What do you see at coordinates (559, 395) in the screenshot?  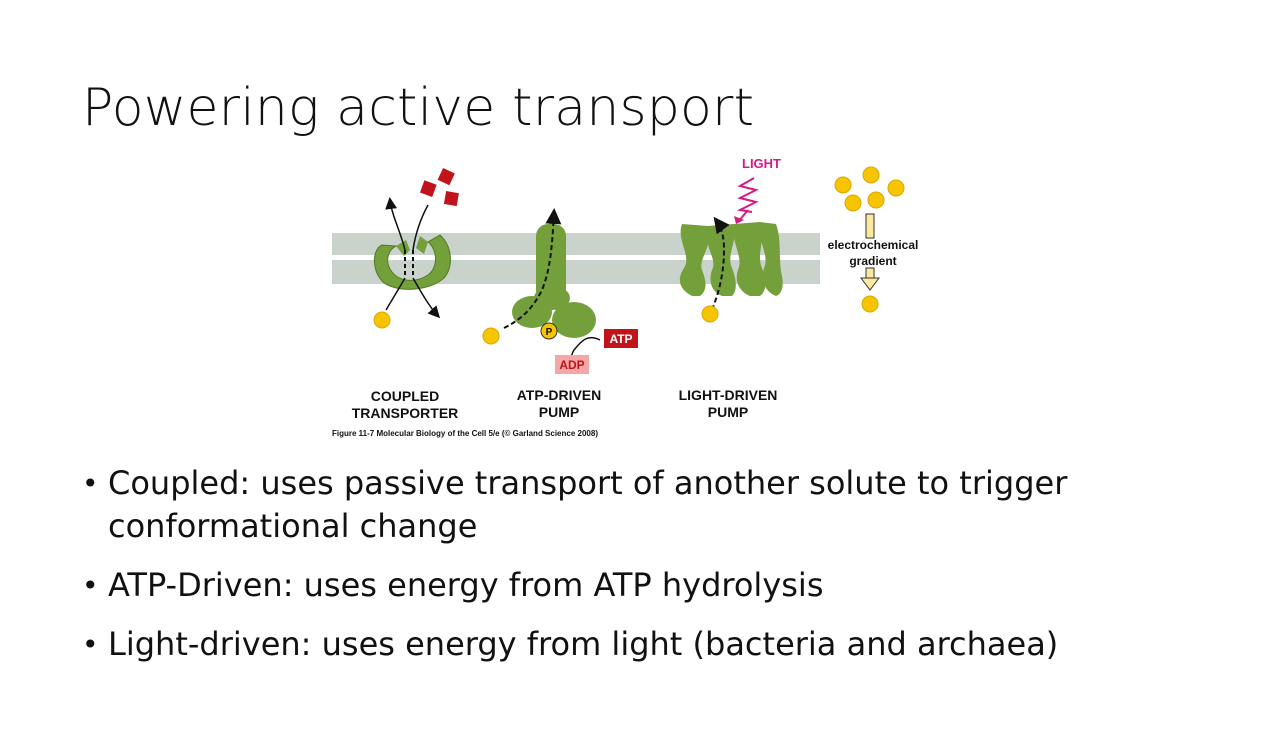 I see `atp-pump-label-line1: ATP-DRIVEN` at bounding box center [559, 395].